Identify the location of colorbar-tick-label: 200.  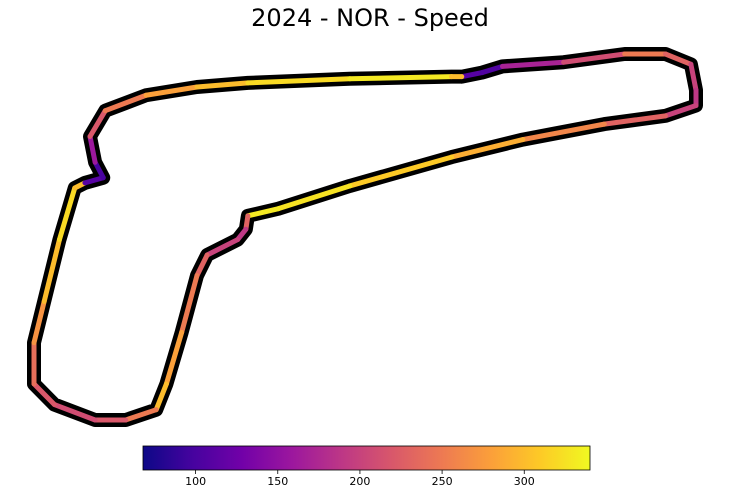
(359, 481).